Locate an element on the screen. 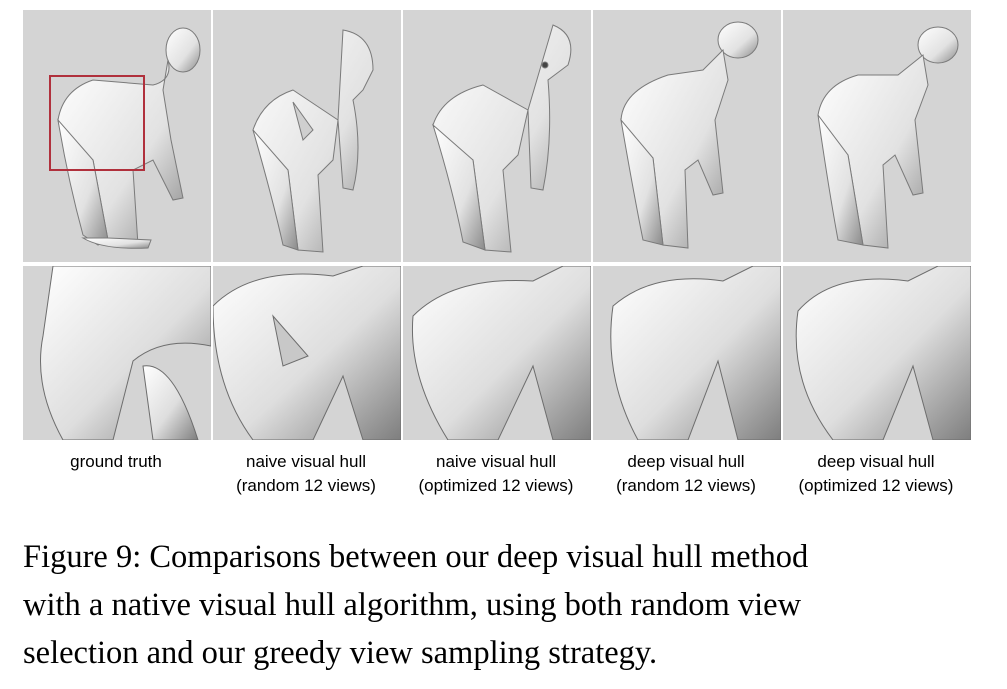 The image size is (1007, 689). render-naive-random-full is located at coordinates (307, 136).